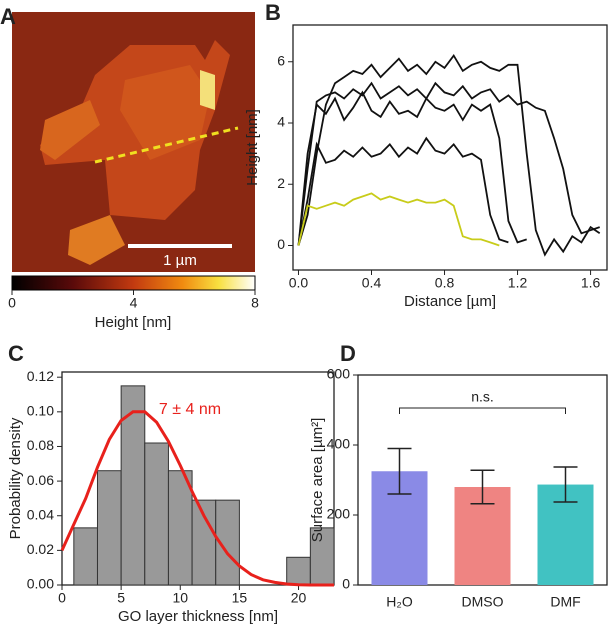 This screenshot has height=627, width=611. What do you see at coordinates (40, 376) in the screenshot?
I see `y-tick-label: 0.12` at bounding box center [40, 376].